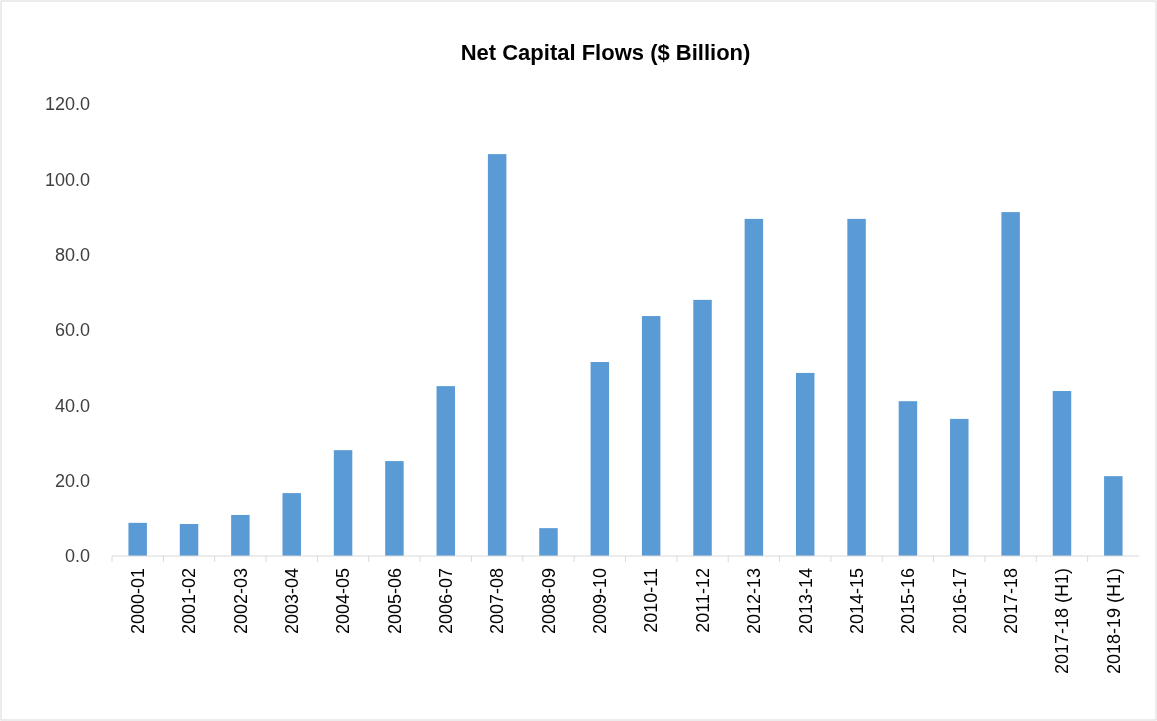 Image resolution: width=1157 pixels, height=721 pixels. What do you see at coordinates (292, 601) in the screenshot?
I see `x-tick-label: 2003-04` at bounding box center [292, 601].